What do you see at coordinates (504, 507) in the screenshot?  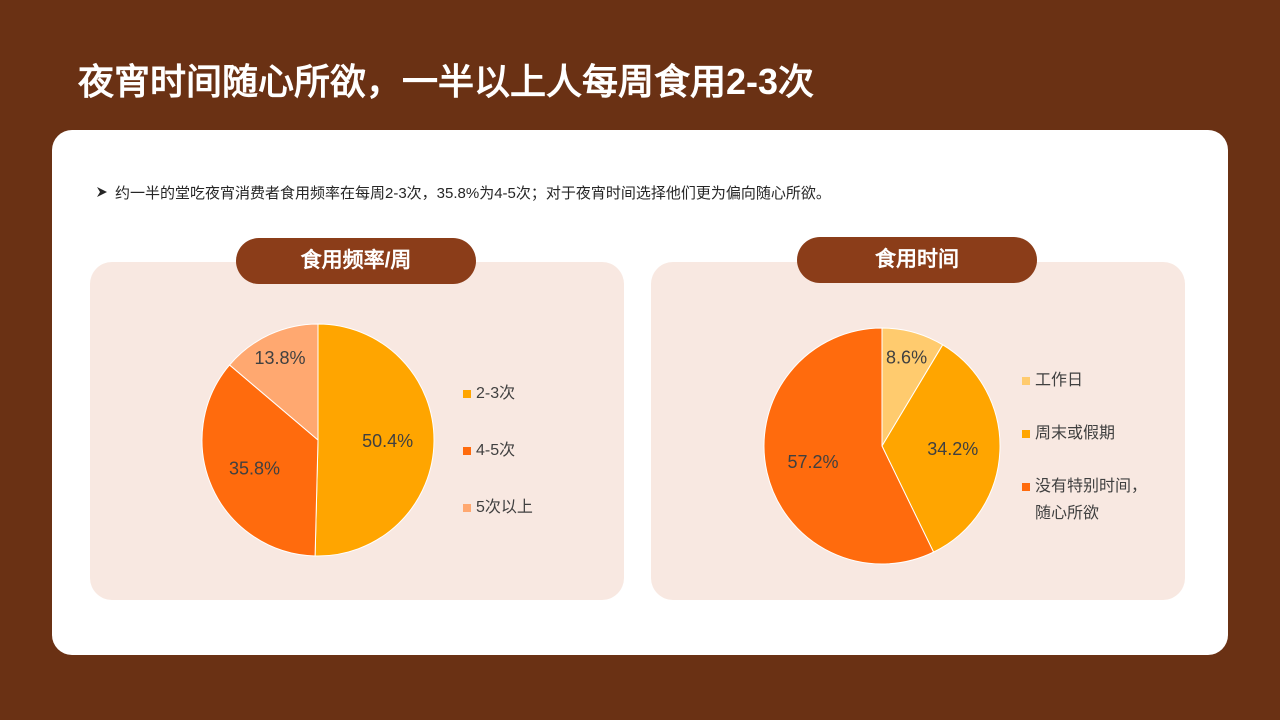 I see `legend-label: 5次以上` at bounding box center [504, 507].